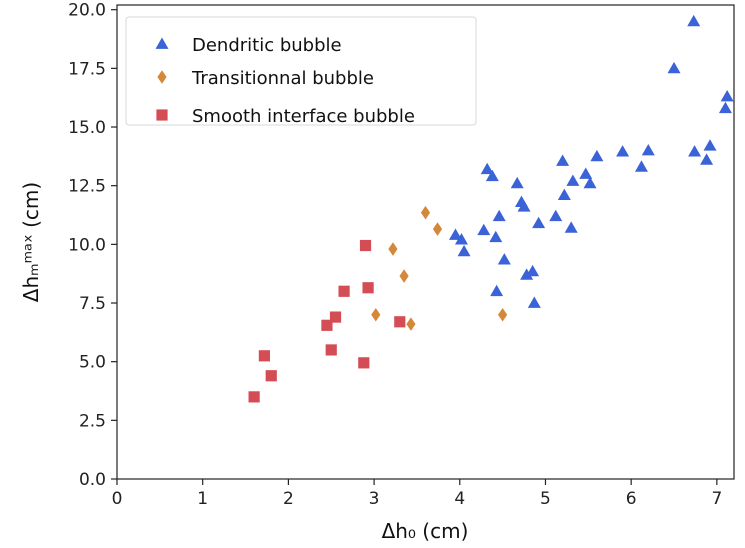 The height and width of the screenshot is (548, 745). I want to click on y-tick-label: 12.5, so click(87, 187).